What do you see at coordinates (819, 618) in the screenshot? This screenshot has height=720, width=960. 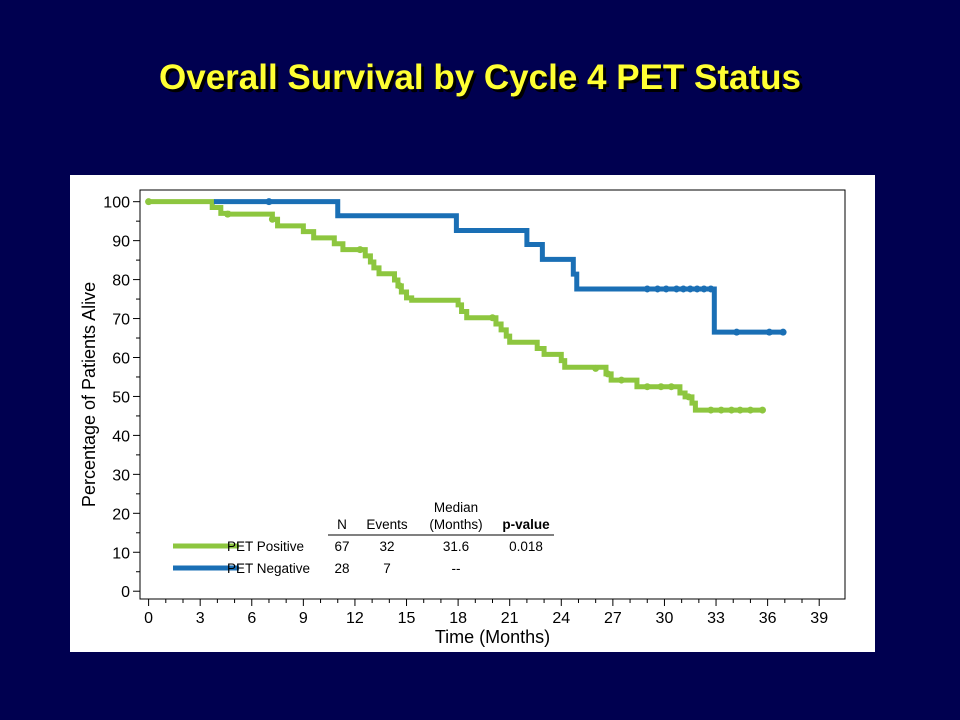 I see `x-tick-label: 39` at bounding box center [819, 618].